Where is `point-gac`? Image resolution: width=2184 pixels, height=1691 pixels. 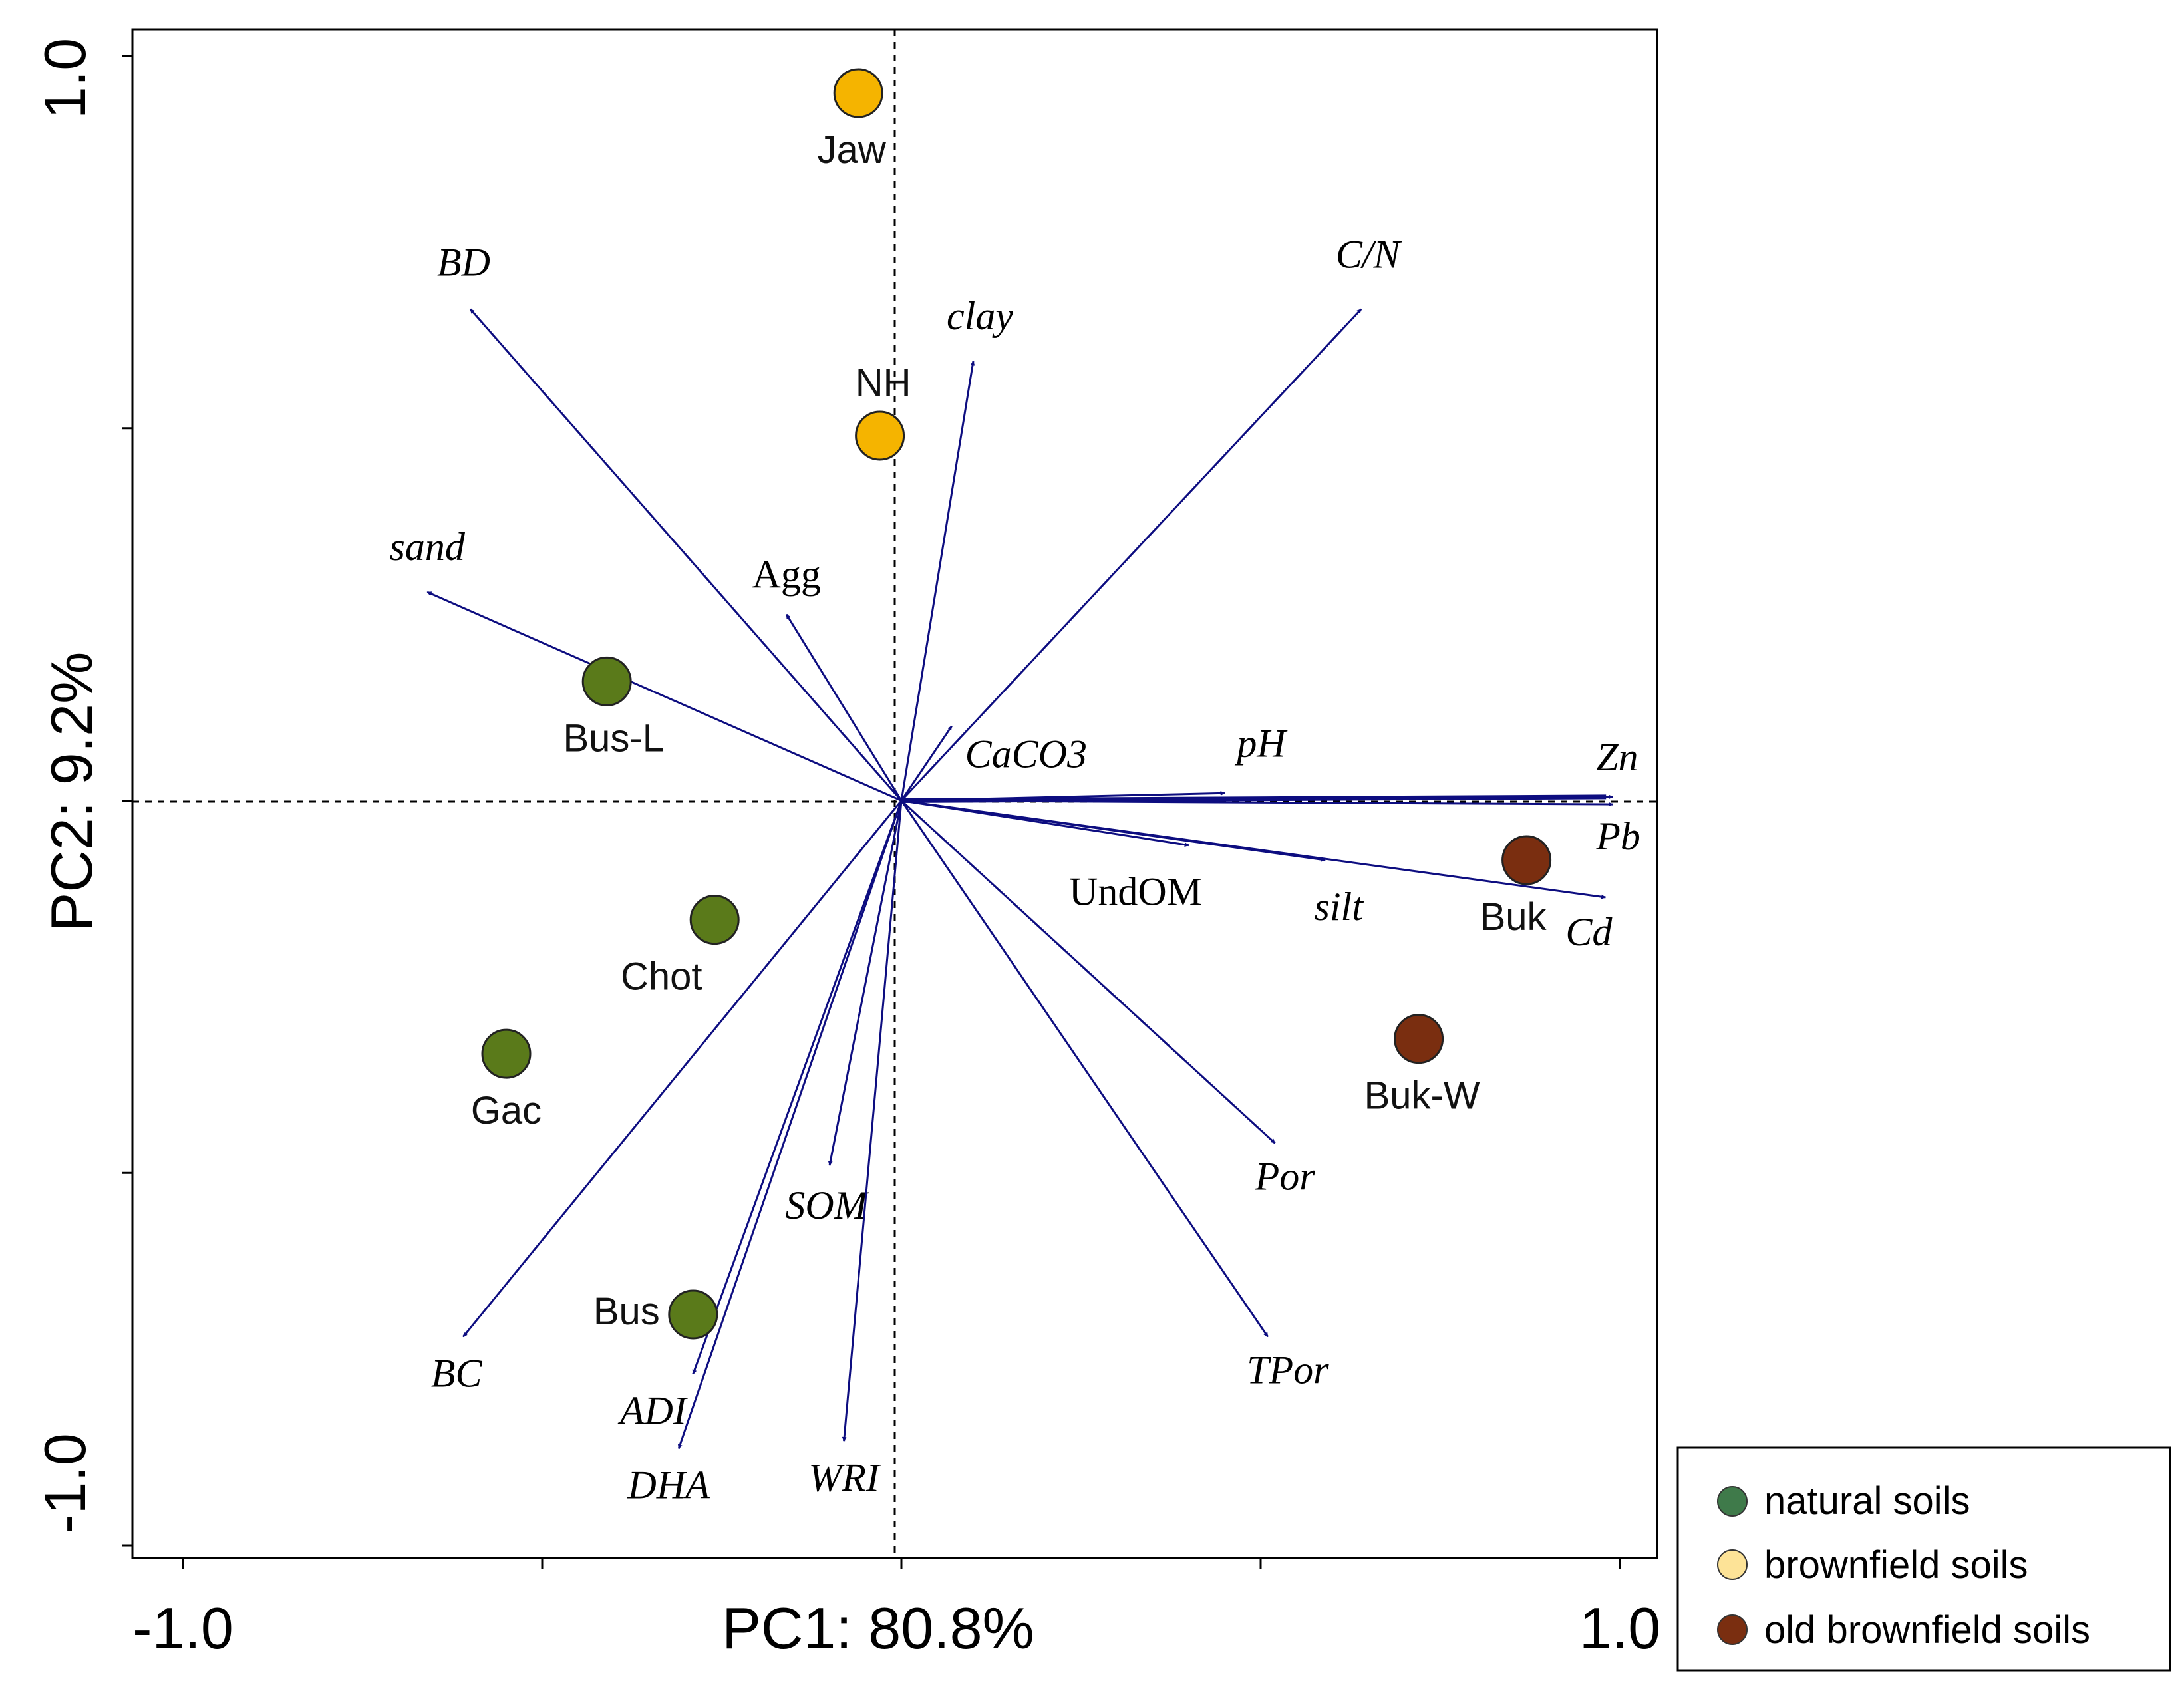
point-gac is located at coordinates (506, 1053).